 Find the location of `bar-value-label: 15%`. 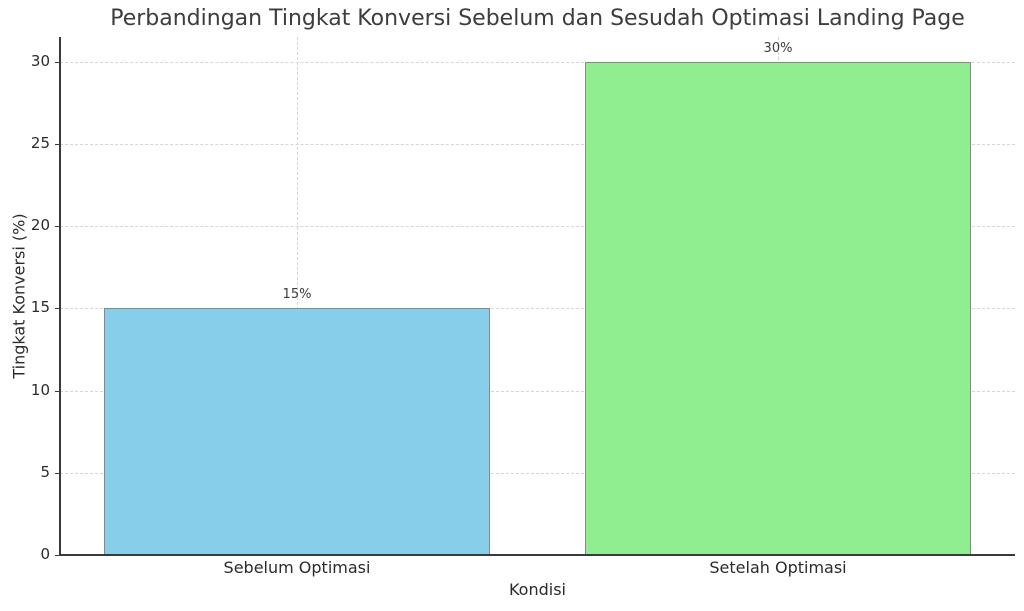

bar-value-label: 15% is located at coordinates (297, 295).